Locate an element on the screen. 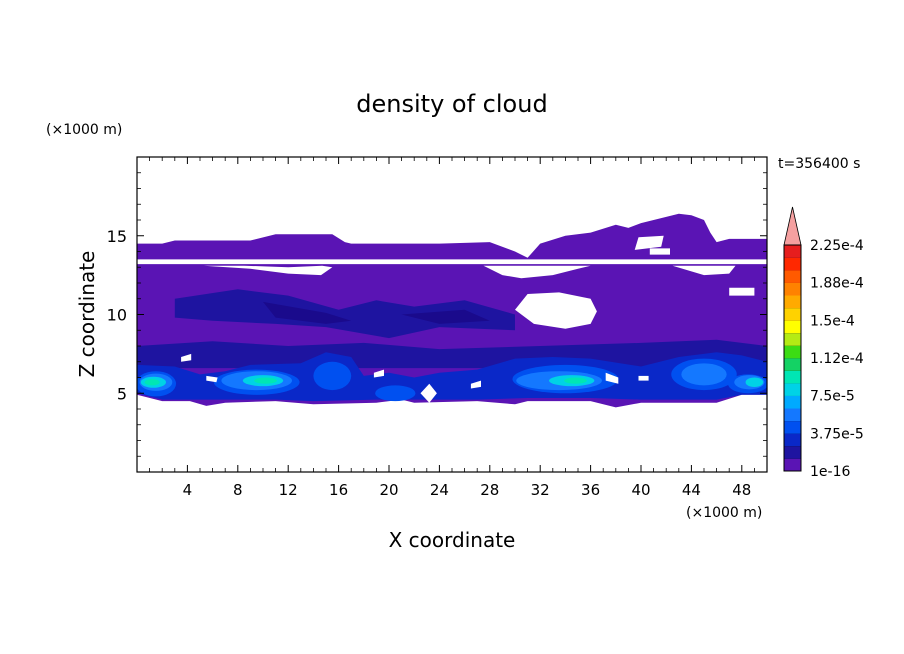 This screenshot has width=904, height=654. x-tick-label: 36 is located at coordinates (590, 490).